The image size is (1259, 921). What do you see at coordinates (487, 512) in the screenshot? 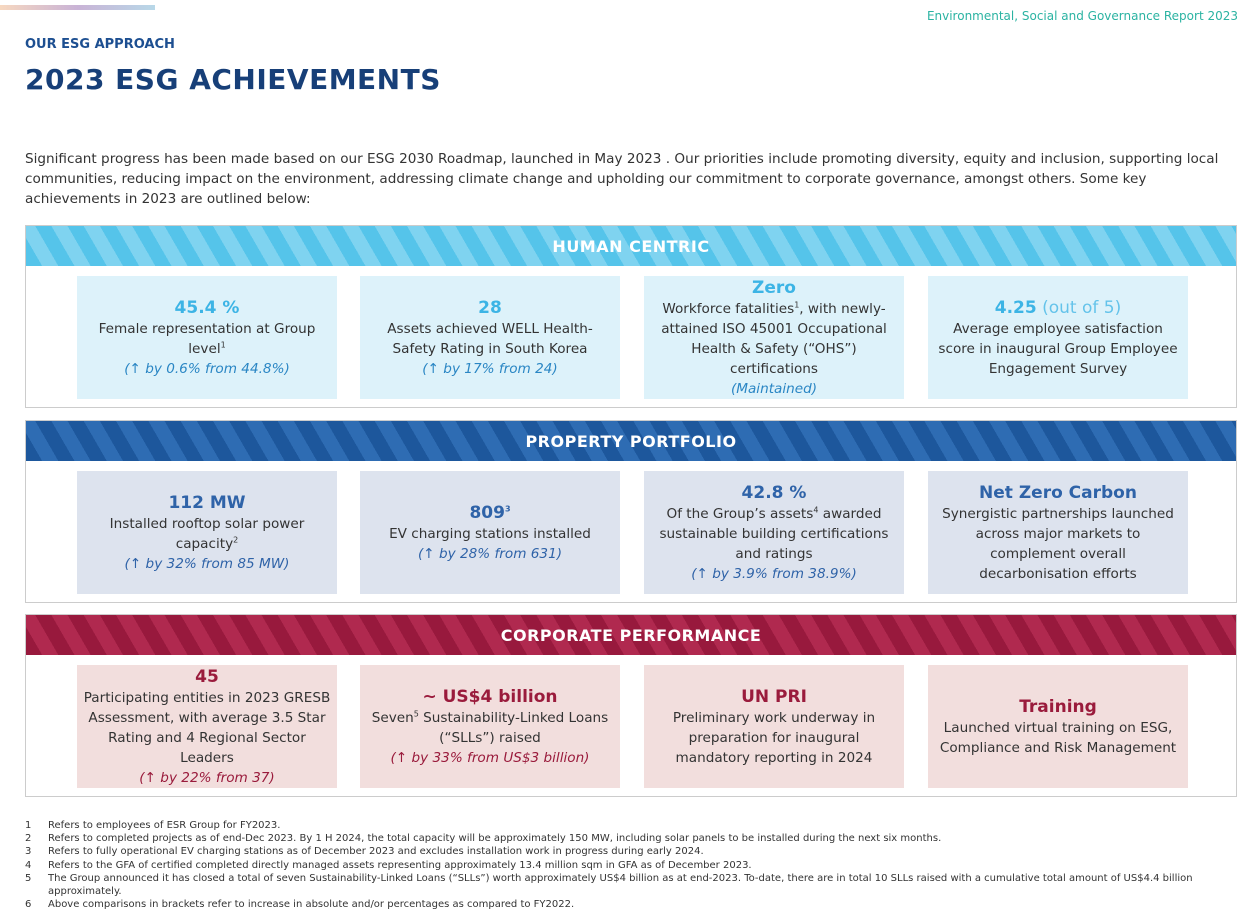
I see `text-run: 809` at bounding box center [487, 512].